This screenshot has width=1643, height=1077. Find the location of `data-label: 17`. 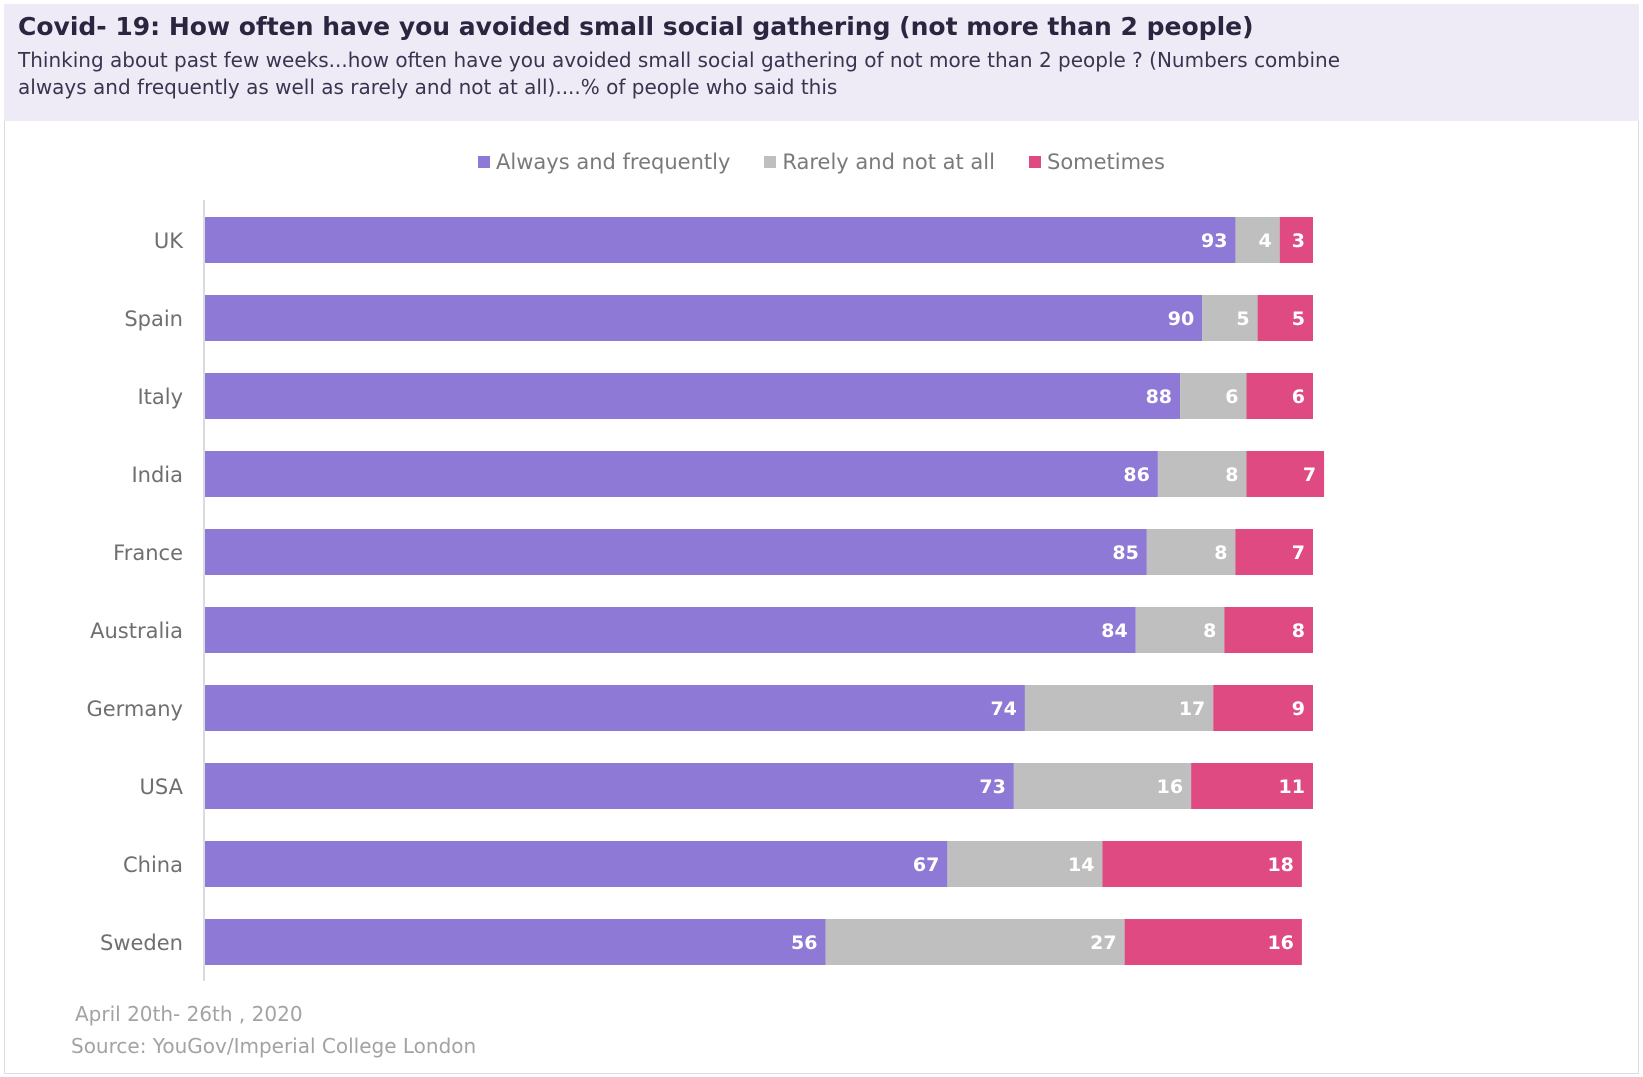

data-label: 17 is located at coordinates (1192, 709).